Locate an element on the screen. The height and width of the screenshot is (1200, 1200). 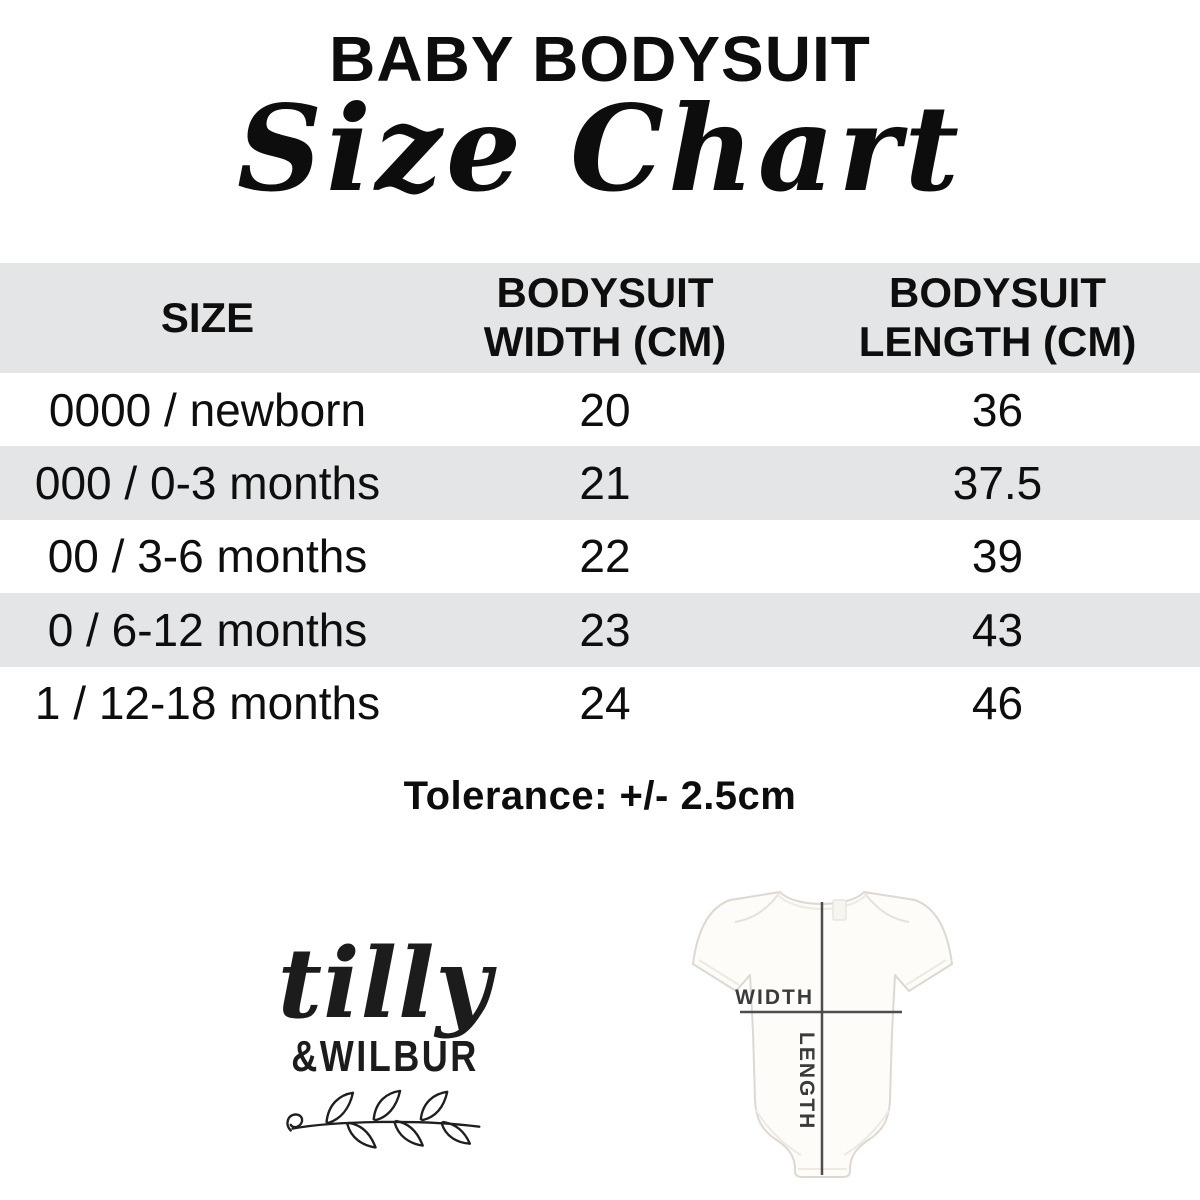
column-header-size: SIZE is located at coordinates (207, 317).